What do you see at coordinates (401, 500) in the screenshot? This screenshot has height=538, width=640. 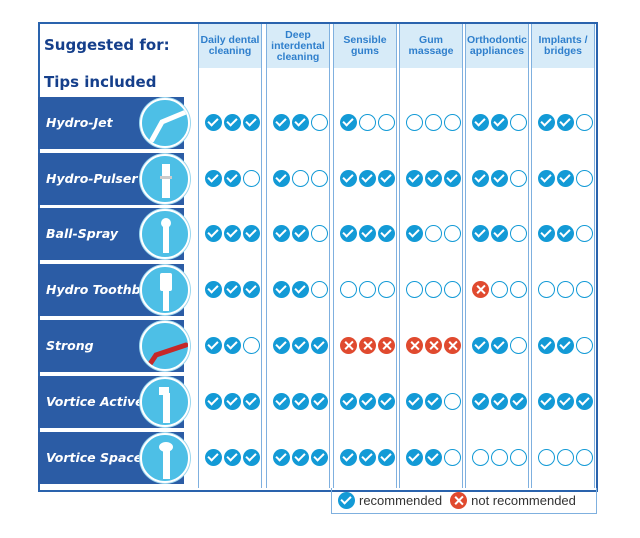 I see `legend-recommended: recommended` at bounding box center [401, 500].